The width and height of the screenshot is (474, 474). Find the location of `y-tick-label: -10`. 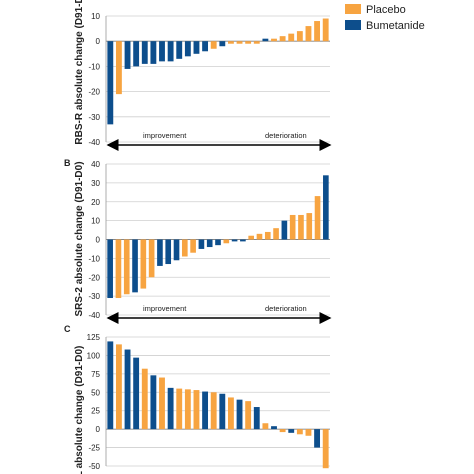

y-tick-label: -10 is located at coordinates (94, 258).